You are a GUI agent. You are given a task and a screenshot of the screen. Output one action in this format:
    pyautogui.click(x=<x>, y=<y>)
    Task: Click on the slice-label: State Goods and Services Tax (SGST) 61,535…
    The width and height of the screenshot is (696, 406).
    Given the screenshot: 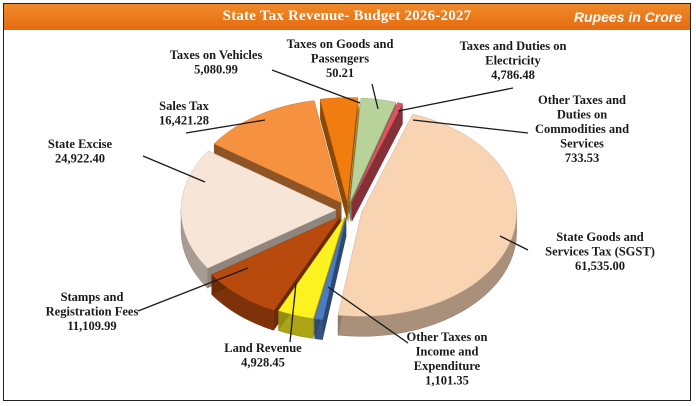 What is the action you would take?
    pyautogui.click(x=600, y=251)
    